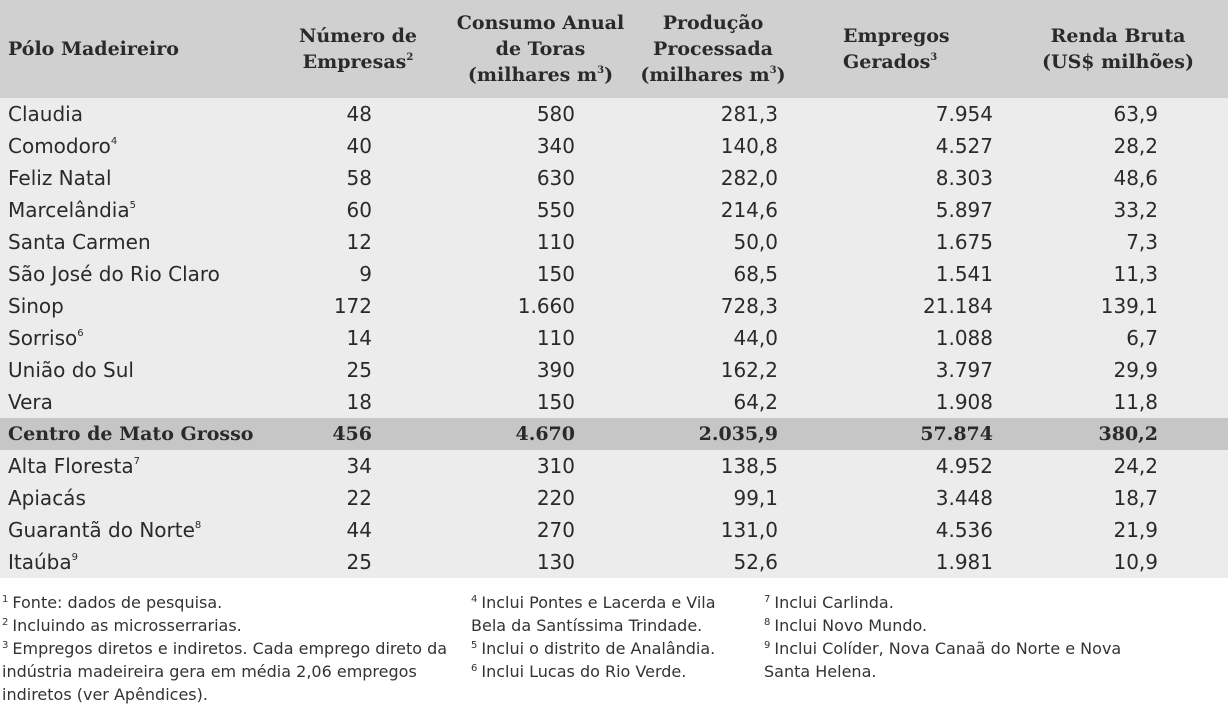 This screenshot has width=1229, height=709. What do you see at coordinates (1142, 242) in the screenshot?
I see `cell-renda: 7,3` at bounding box center [1142, 242].